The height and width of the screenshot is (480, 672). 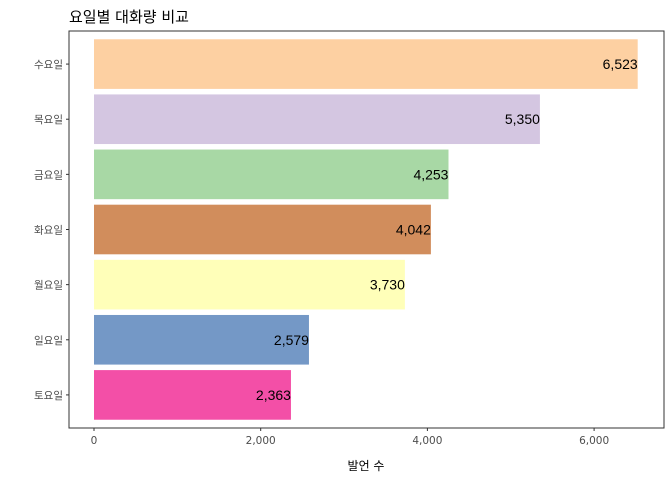 What do you see at coordinates (261, 441) in the screenshot?
I see `x-tick-label-2: 2,000` at bounding box center [261, 441].